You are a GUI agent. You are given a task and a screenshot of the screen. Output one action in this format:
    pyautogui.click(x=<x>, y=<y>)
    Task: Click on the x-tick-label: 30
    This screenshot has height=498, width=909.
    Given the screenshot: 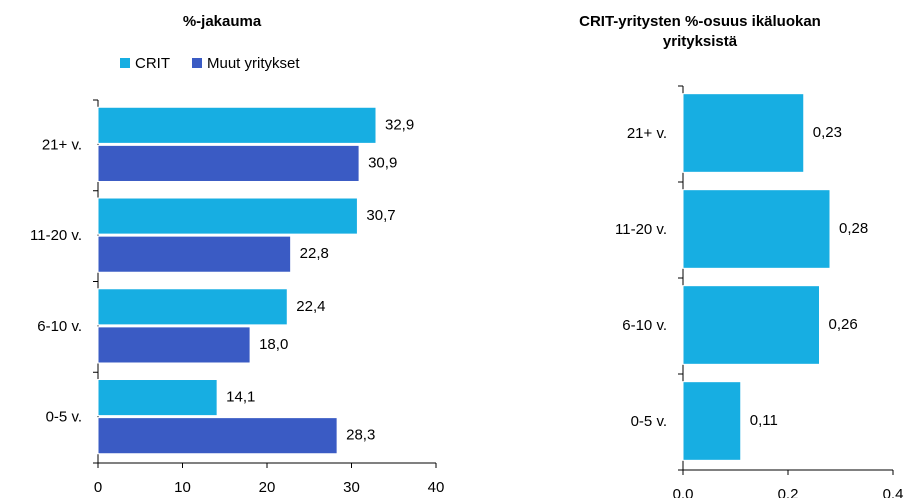 What is the action you would take?
    pyautogui.click(x=351, y=487)
    